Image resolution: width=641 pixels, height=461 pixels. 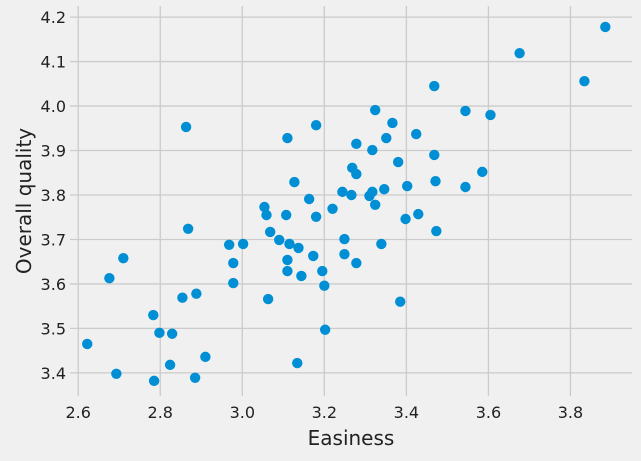 What do you see at coordinates (53, 151) in the screenshot?
I see `y-tick-label: 3.9` at bounding box center [53, 151].